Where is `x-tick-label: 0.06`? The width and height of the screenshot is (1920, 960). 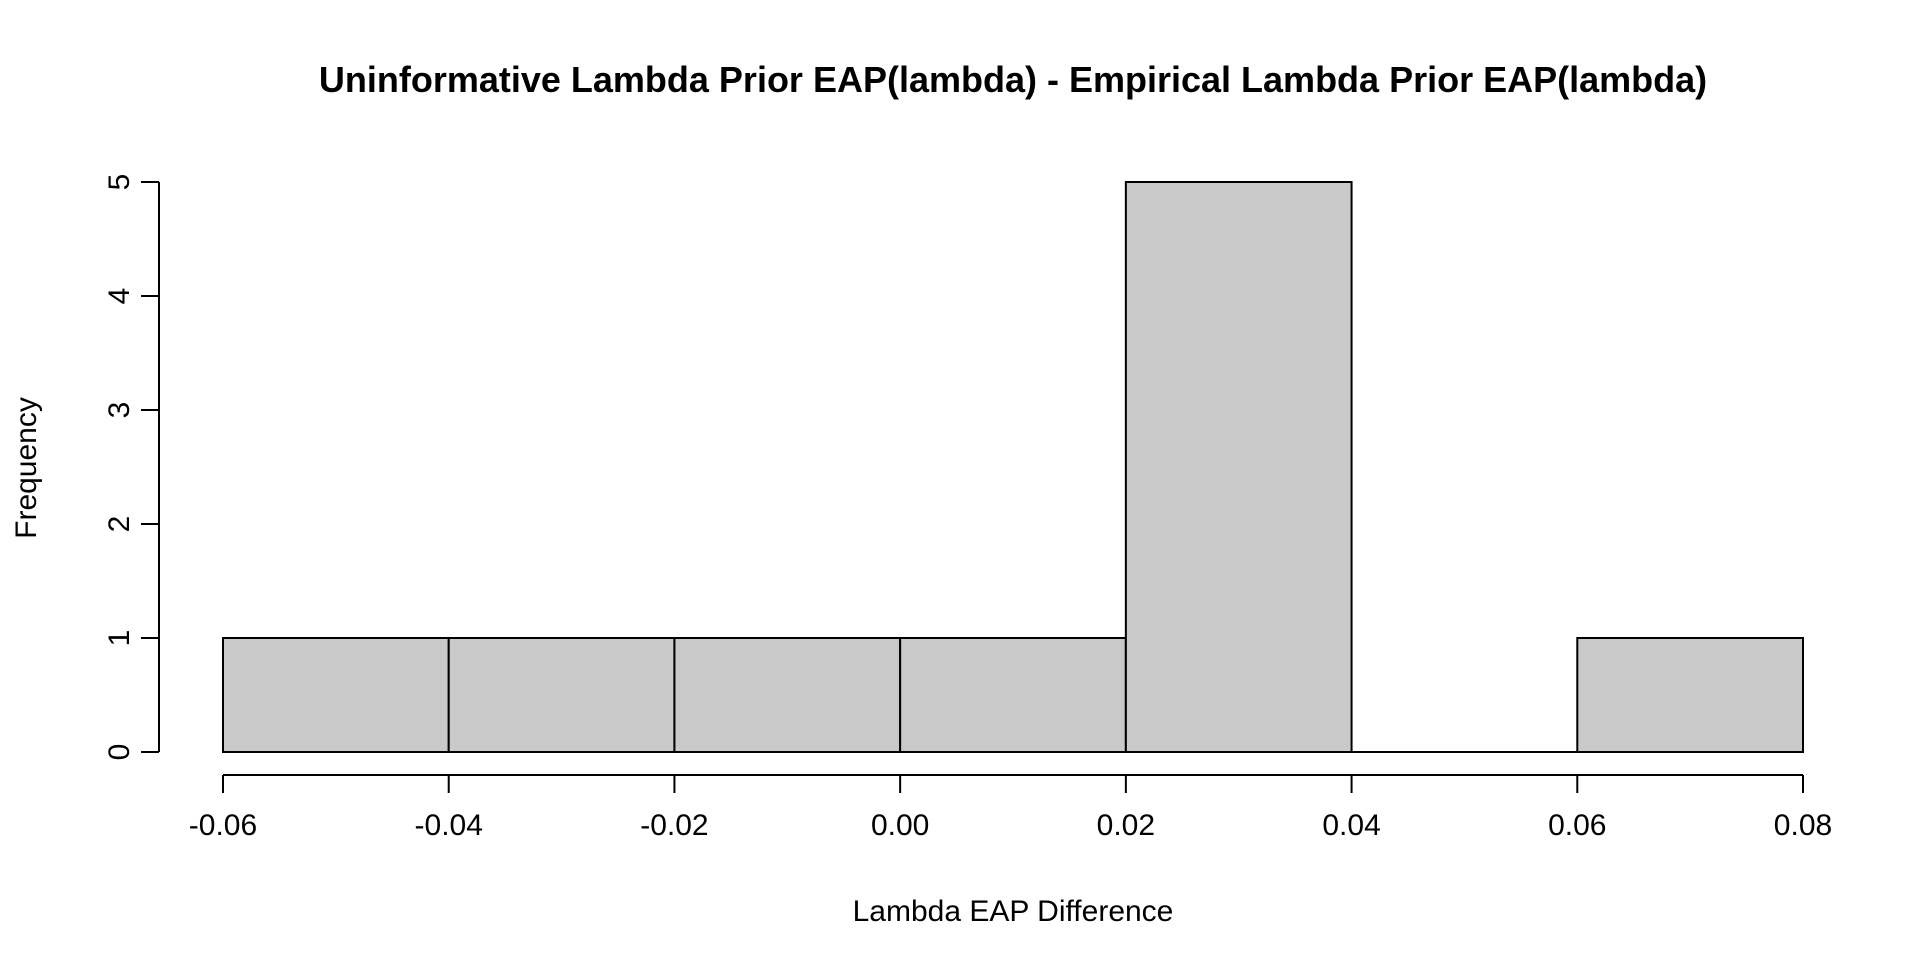
x-tick-label: 0.06 is located at coordinates (1577, 825).